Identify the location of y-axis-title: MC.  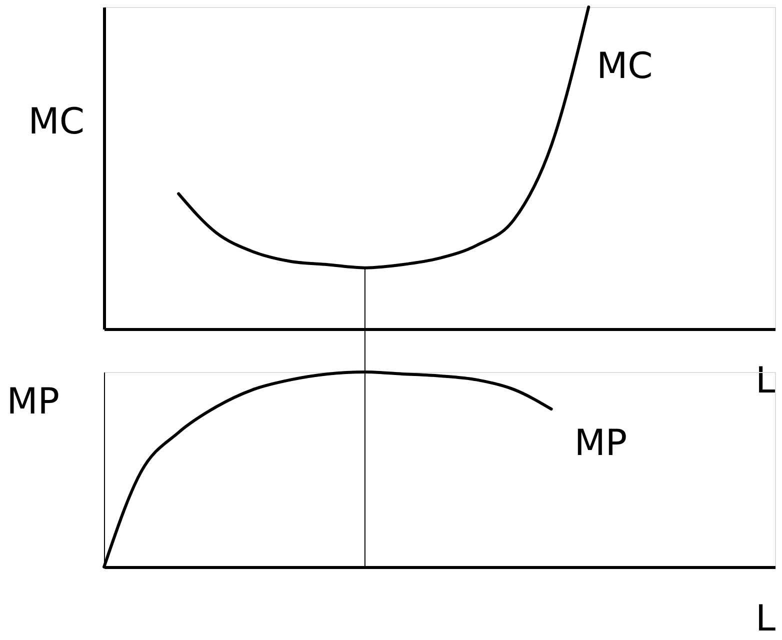
(56, 122).